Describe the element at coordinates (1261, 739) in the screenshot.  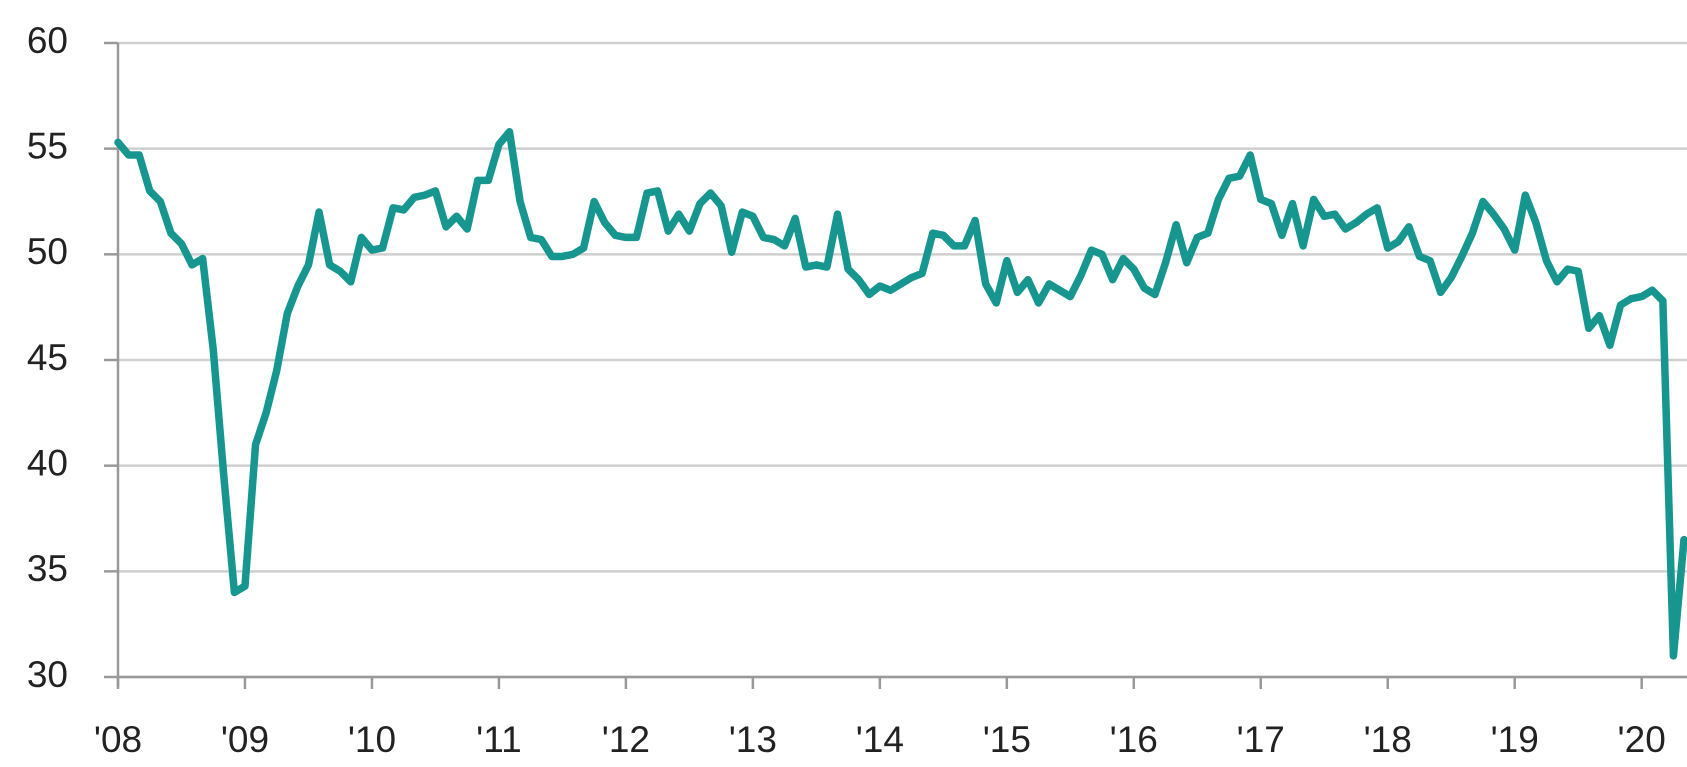
I see `x-tick-label: '17` at that location.